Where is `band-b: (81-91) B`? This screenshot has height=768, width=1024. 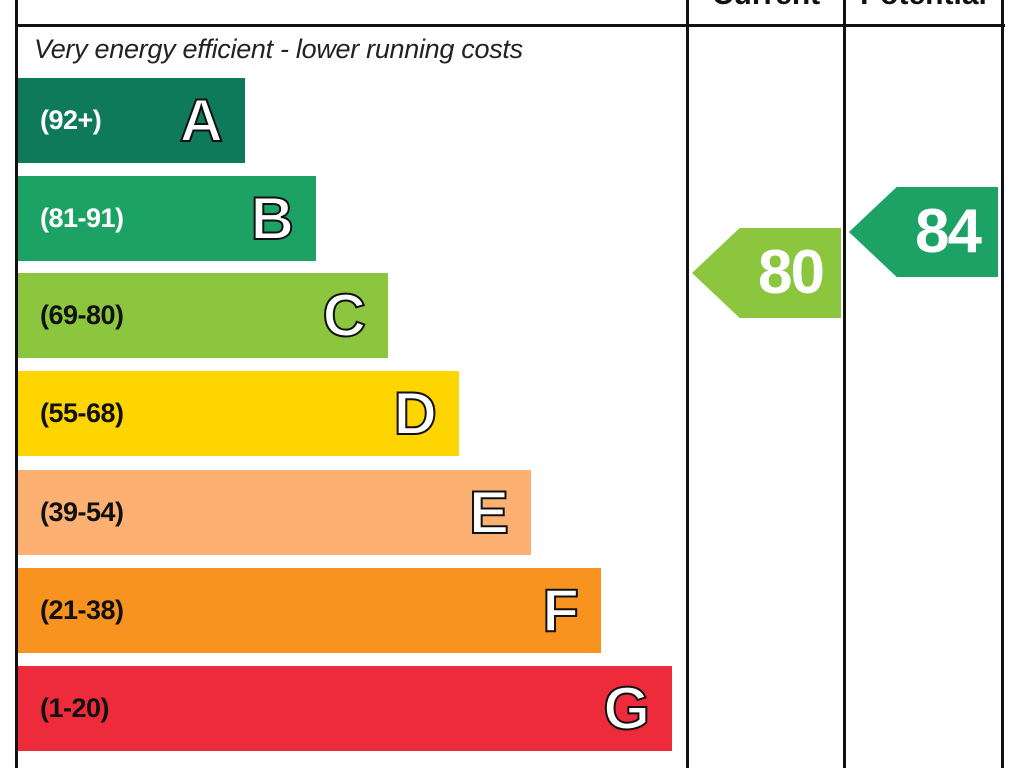
band-b: (81-91) B is located at coordinates (167, 218).